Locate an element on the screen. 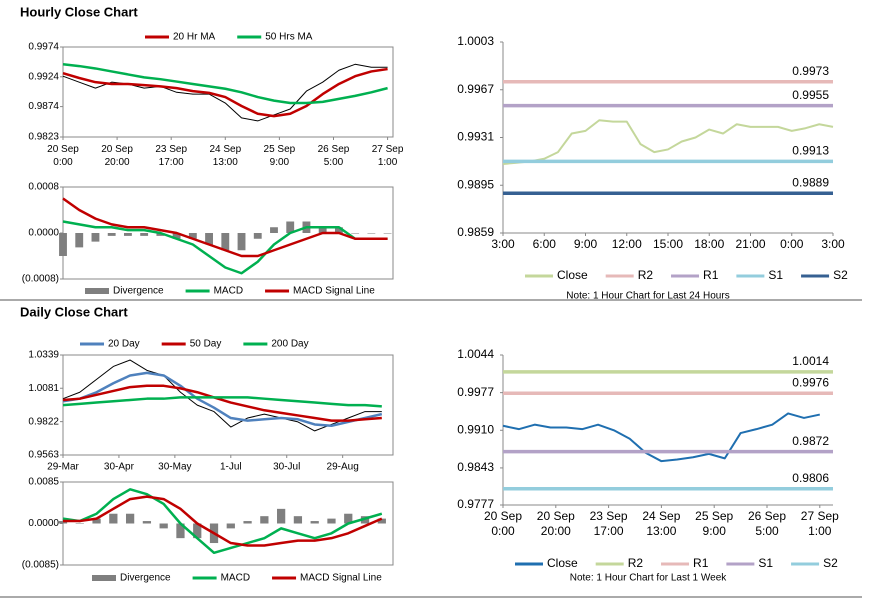  plot-frame is located at coordinates (228, 92).